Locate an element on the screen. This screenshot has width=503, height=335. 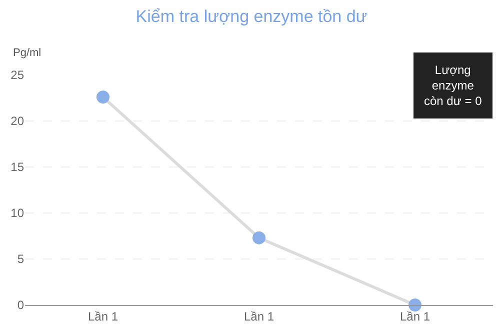
y-tick-label: 5 is located at coordinates (20, 259).